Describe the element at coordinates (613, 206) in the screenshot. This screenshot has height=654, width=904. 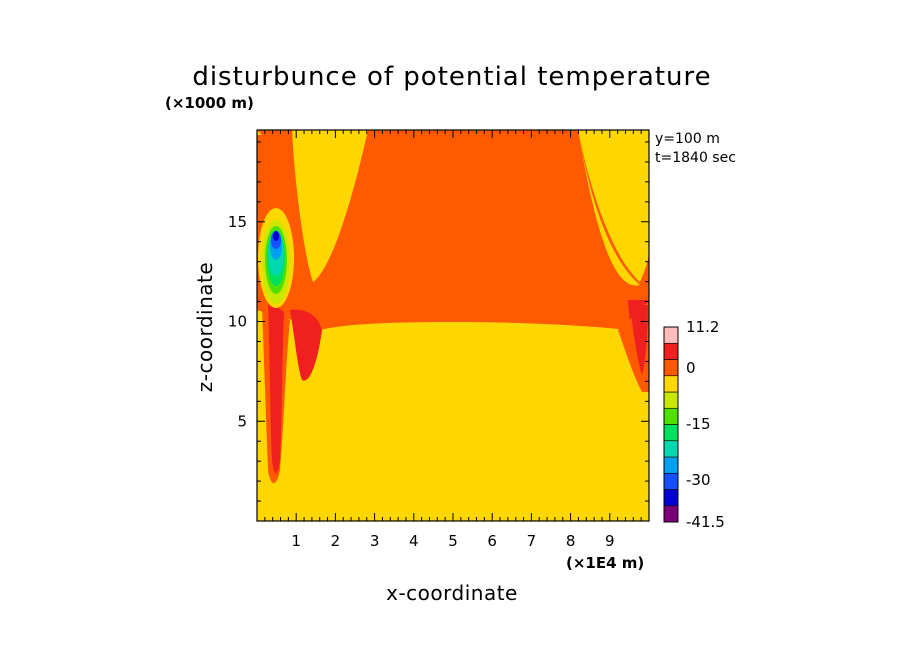
I see `upper-right-yellow` at that location.